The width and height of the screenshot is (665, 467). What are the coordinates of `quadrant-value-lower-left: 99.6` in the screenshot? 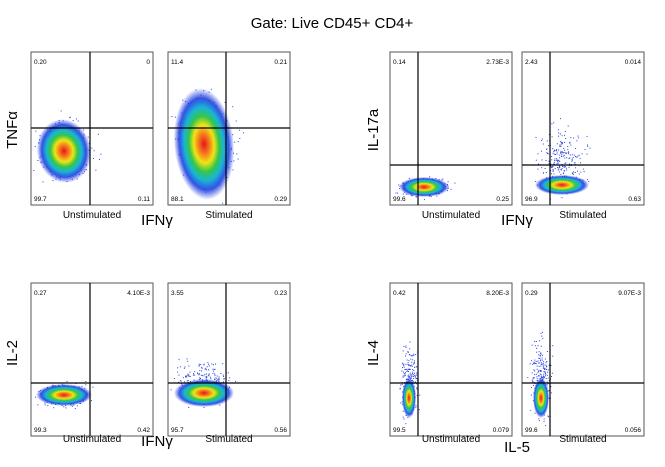 It's located at (531, 430).